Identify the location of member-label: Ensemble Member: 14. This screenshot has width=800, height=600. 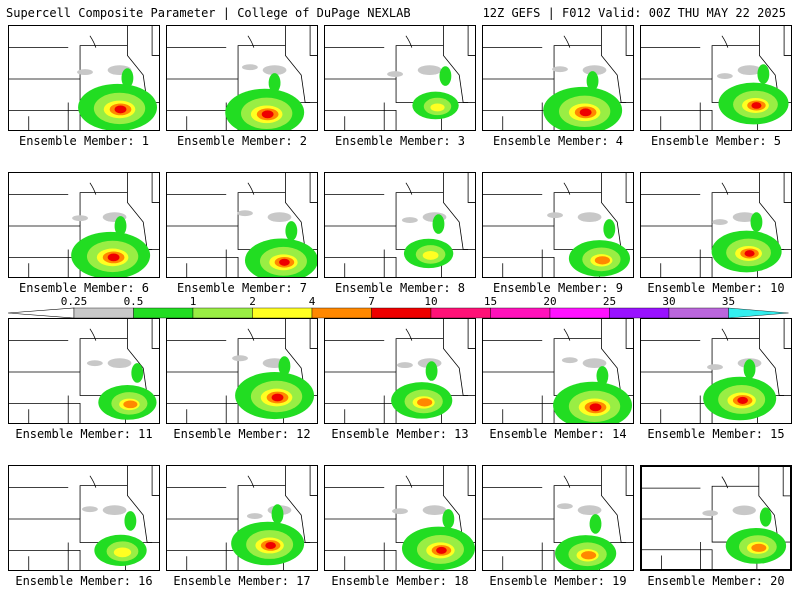
(558, 434).